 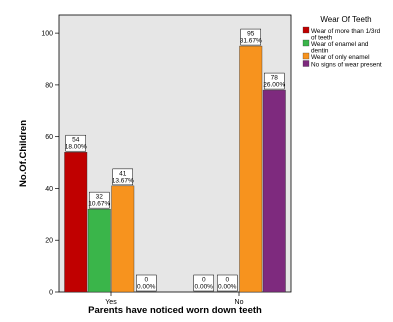 I want to click on x-tick-label: No, so click(x=239, y=302).